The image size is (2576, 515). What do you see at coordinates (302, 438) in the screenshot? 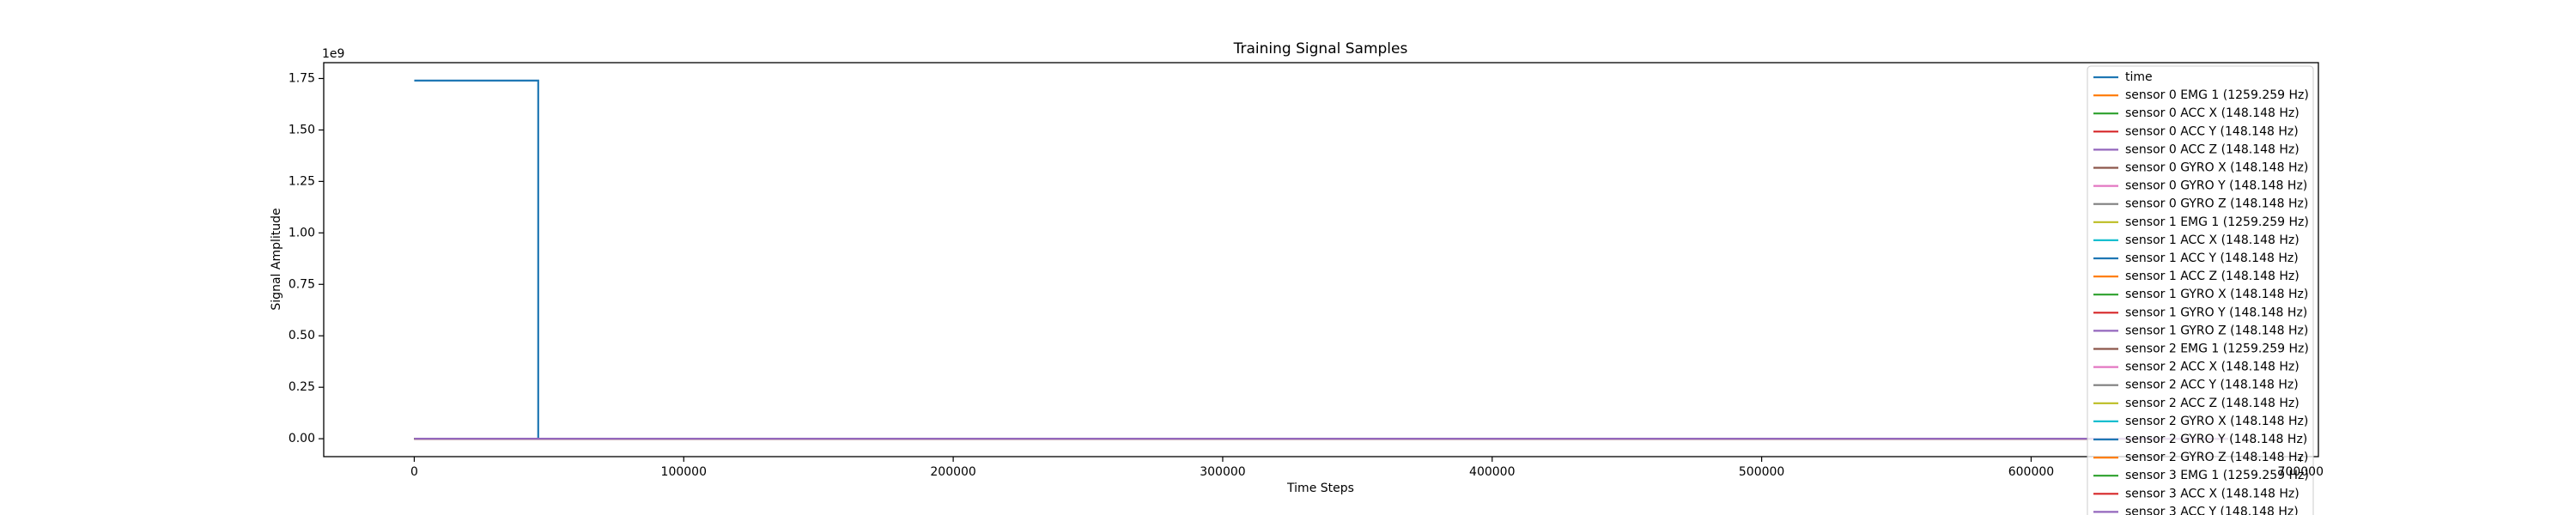
I see `y-tick-label: 0.00` at bounding box center [302, 438].